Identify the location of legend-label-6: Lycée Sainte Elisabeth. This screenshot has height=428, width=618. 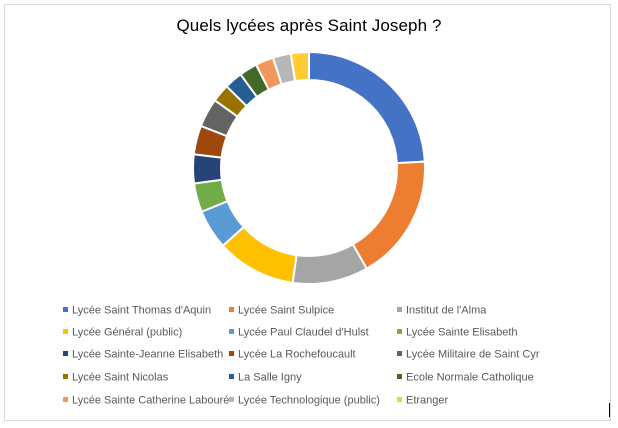
(462, 333).